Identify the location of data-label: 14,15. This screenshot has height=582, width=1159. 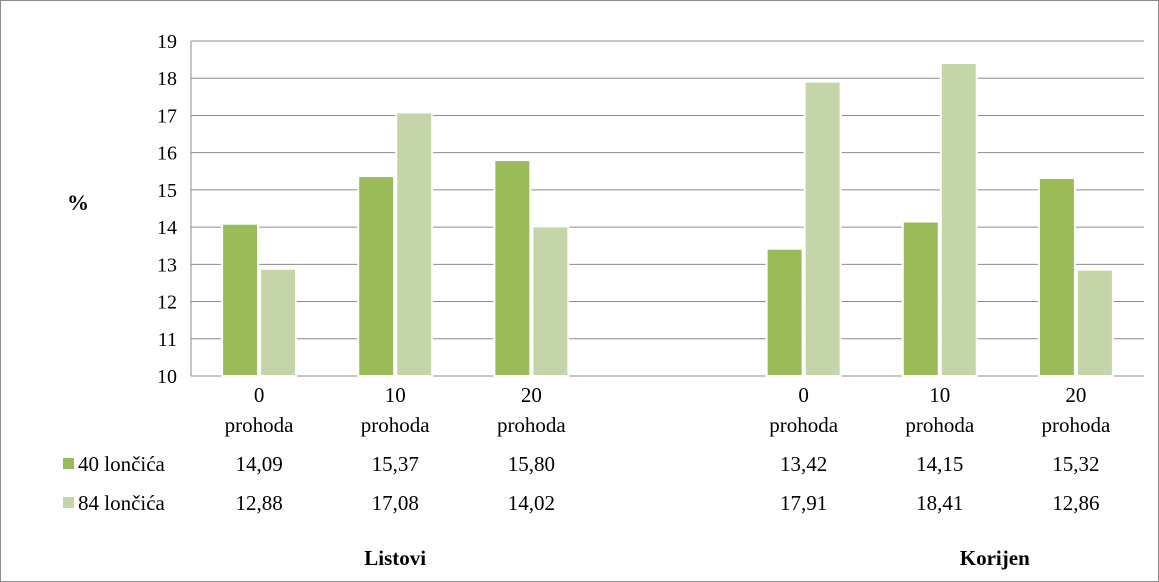
(939, 464).